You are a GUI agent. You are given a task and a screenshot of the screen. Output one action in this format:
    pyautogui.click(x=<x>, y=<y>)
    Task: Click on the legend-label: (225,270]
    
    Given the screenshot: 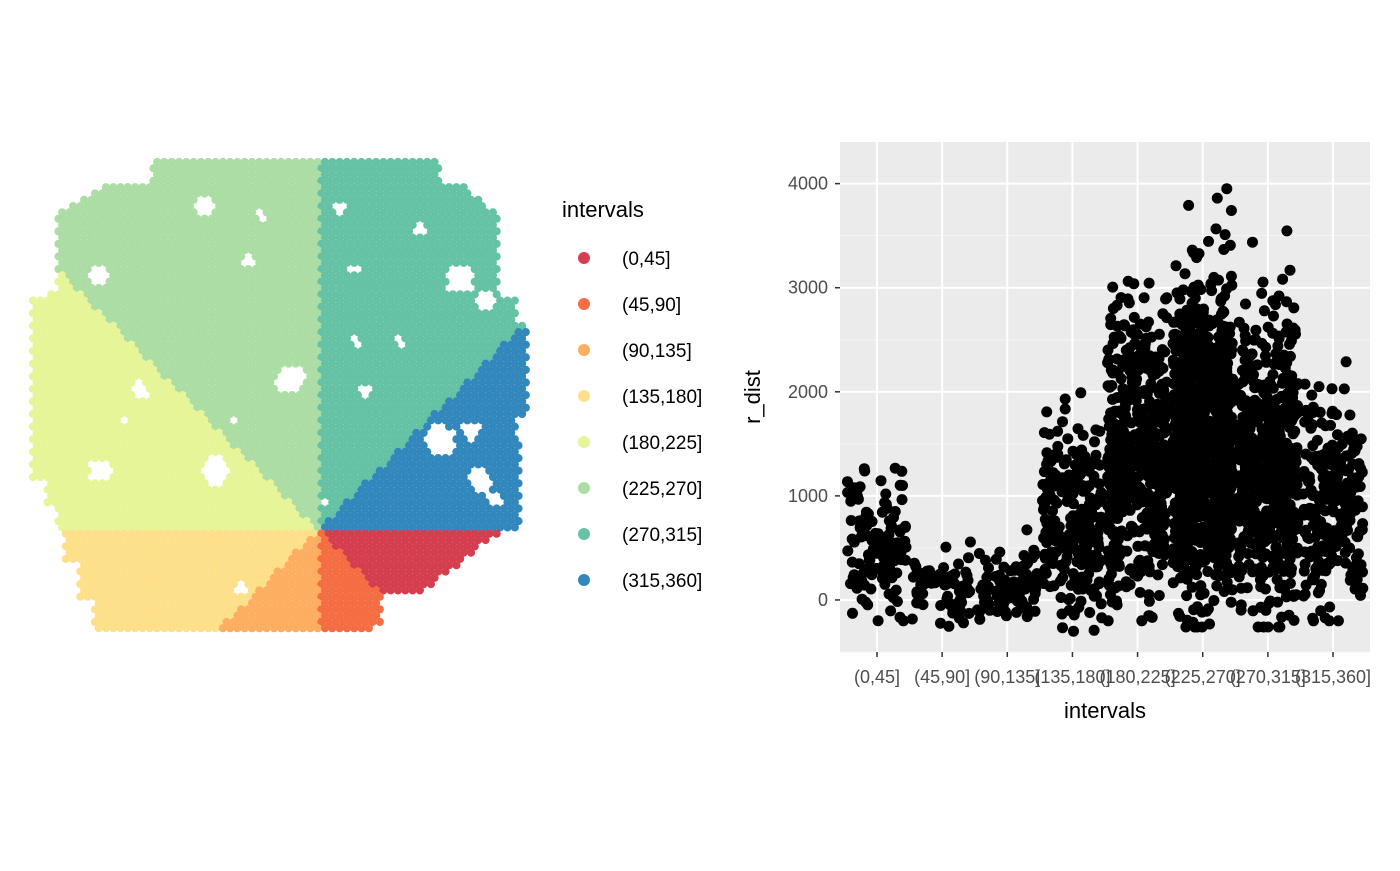 What is the action you would take?
    pyautogui.click(x=662, y=489)
    